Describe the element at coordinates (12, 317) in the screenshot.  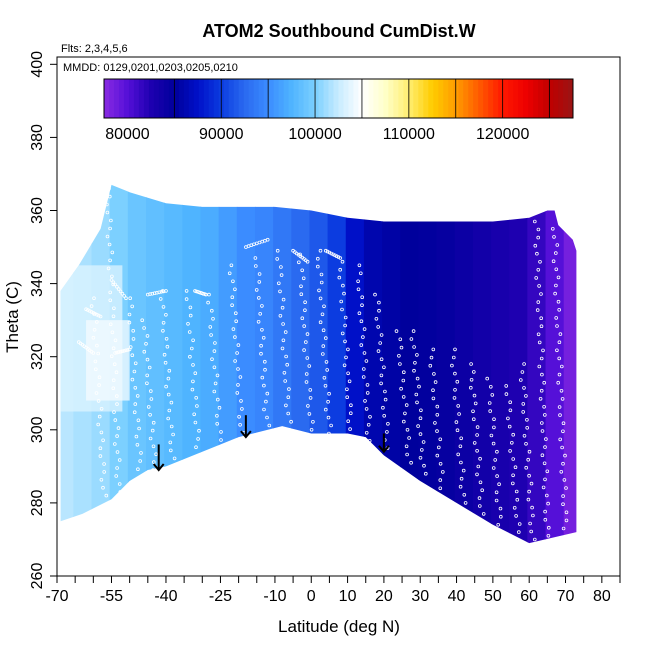
I see `y-axis-label: Theta (C)` at that location.